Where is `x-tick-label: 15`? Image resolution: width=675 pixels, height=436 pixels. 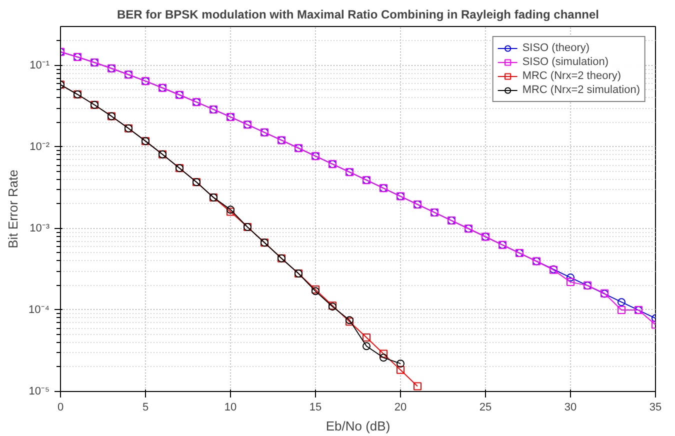
x-tick-label: 15 is located at coordinates (315, 408).